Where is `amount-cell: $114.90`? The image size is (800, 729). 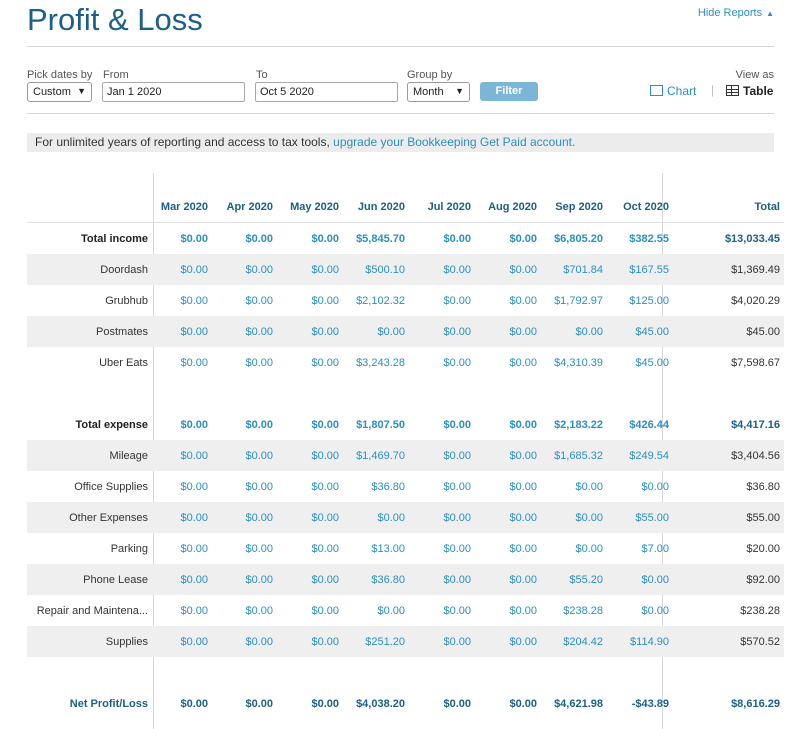 amount-cell: $114.90 is located at coordinates (640, 641).